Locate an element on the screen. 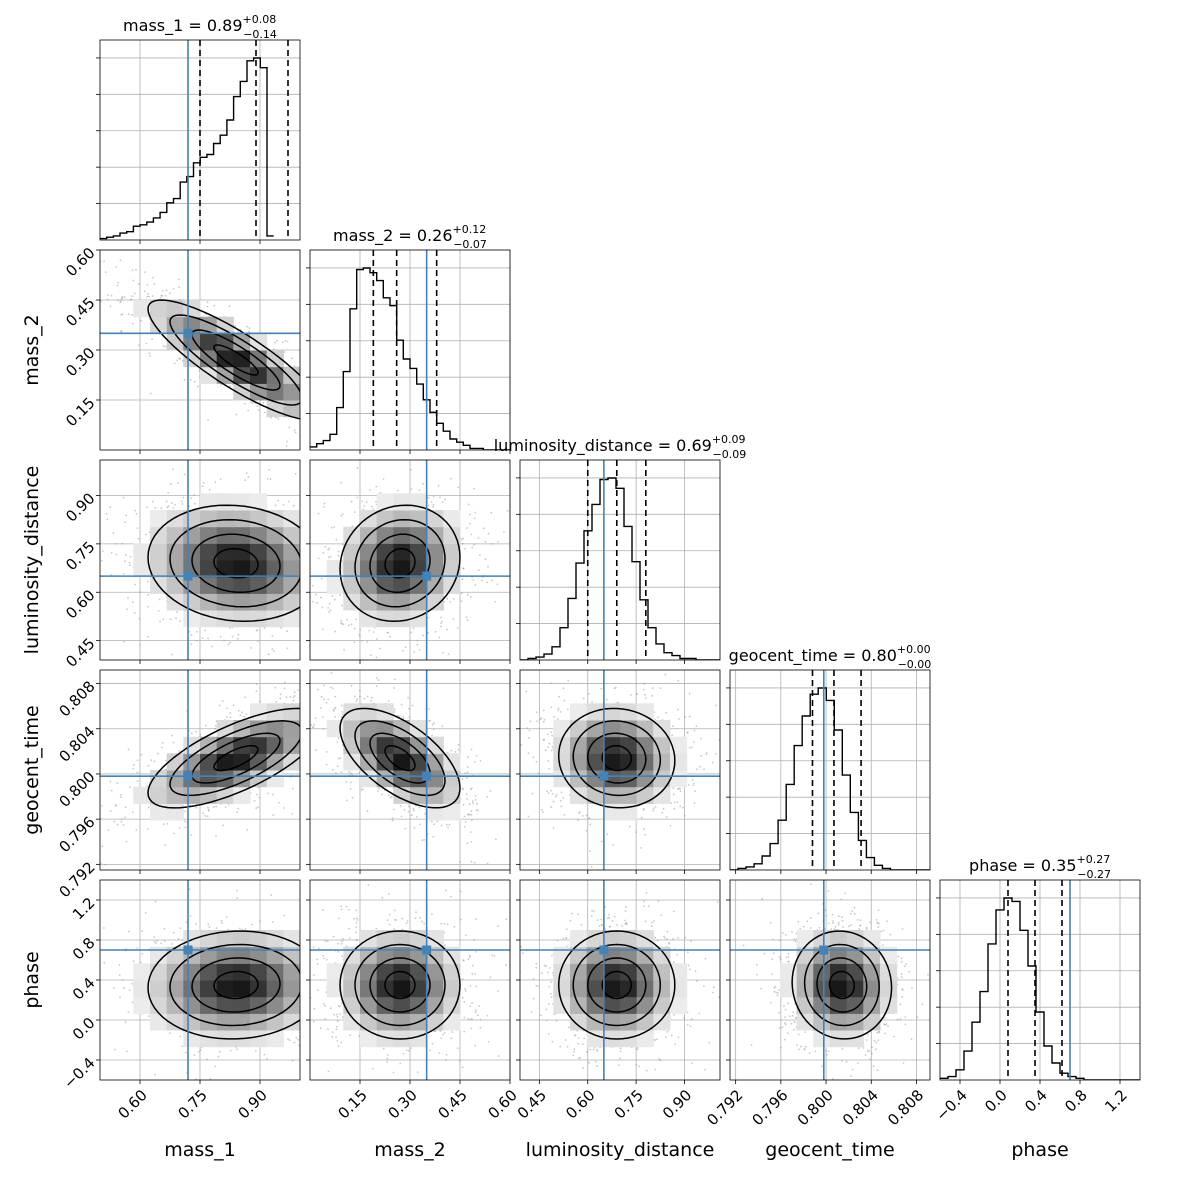  y-axis-label-luminosity_distance: luminosity_distance is located at coordinates (32, 560).